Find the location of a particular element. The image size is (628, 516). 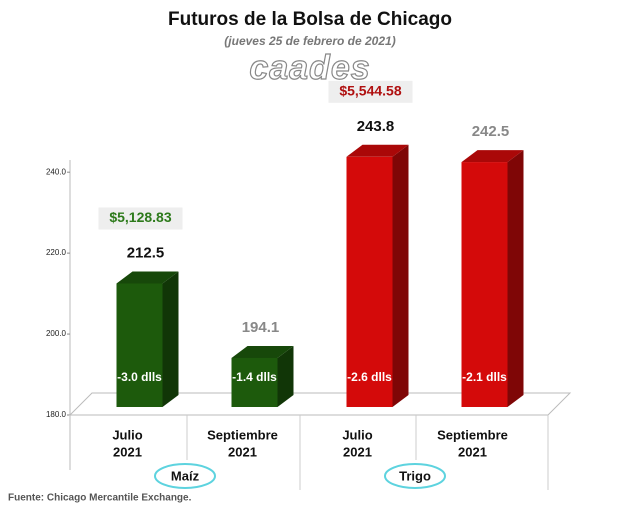

chart-title: Futuros de la Bolsa de Chicago is located at coordinates (310, 19).